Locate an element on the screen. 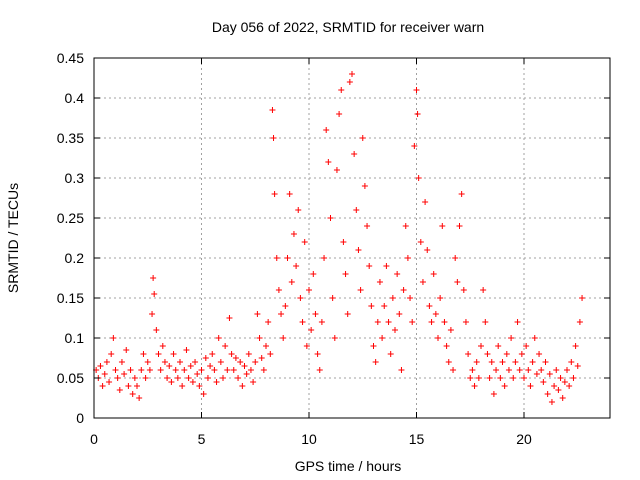 This screenshot has width=640, height=480. x-tick-label: 5 is located at coordinates (202, 439).